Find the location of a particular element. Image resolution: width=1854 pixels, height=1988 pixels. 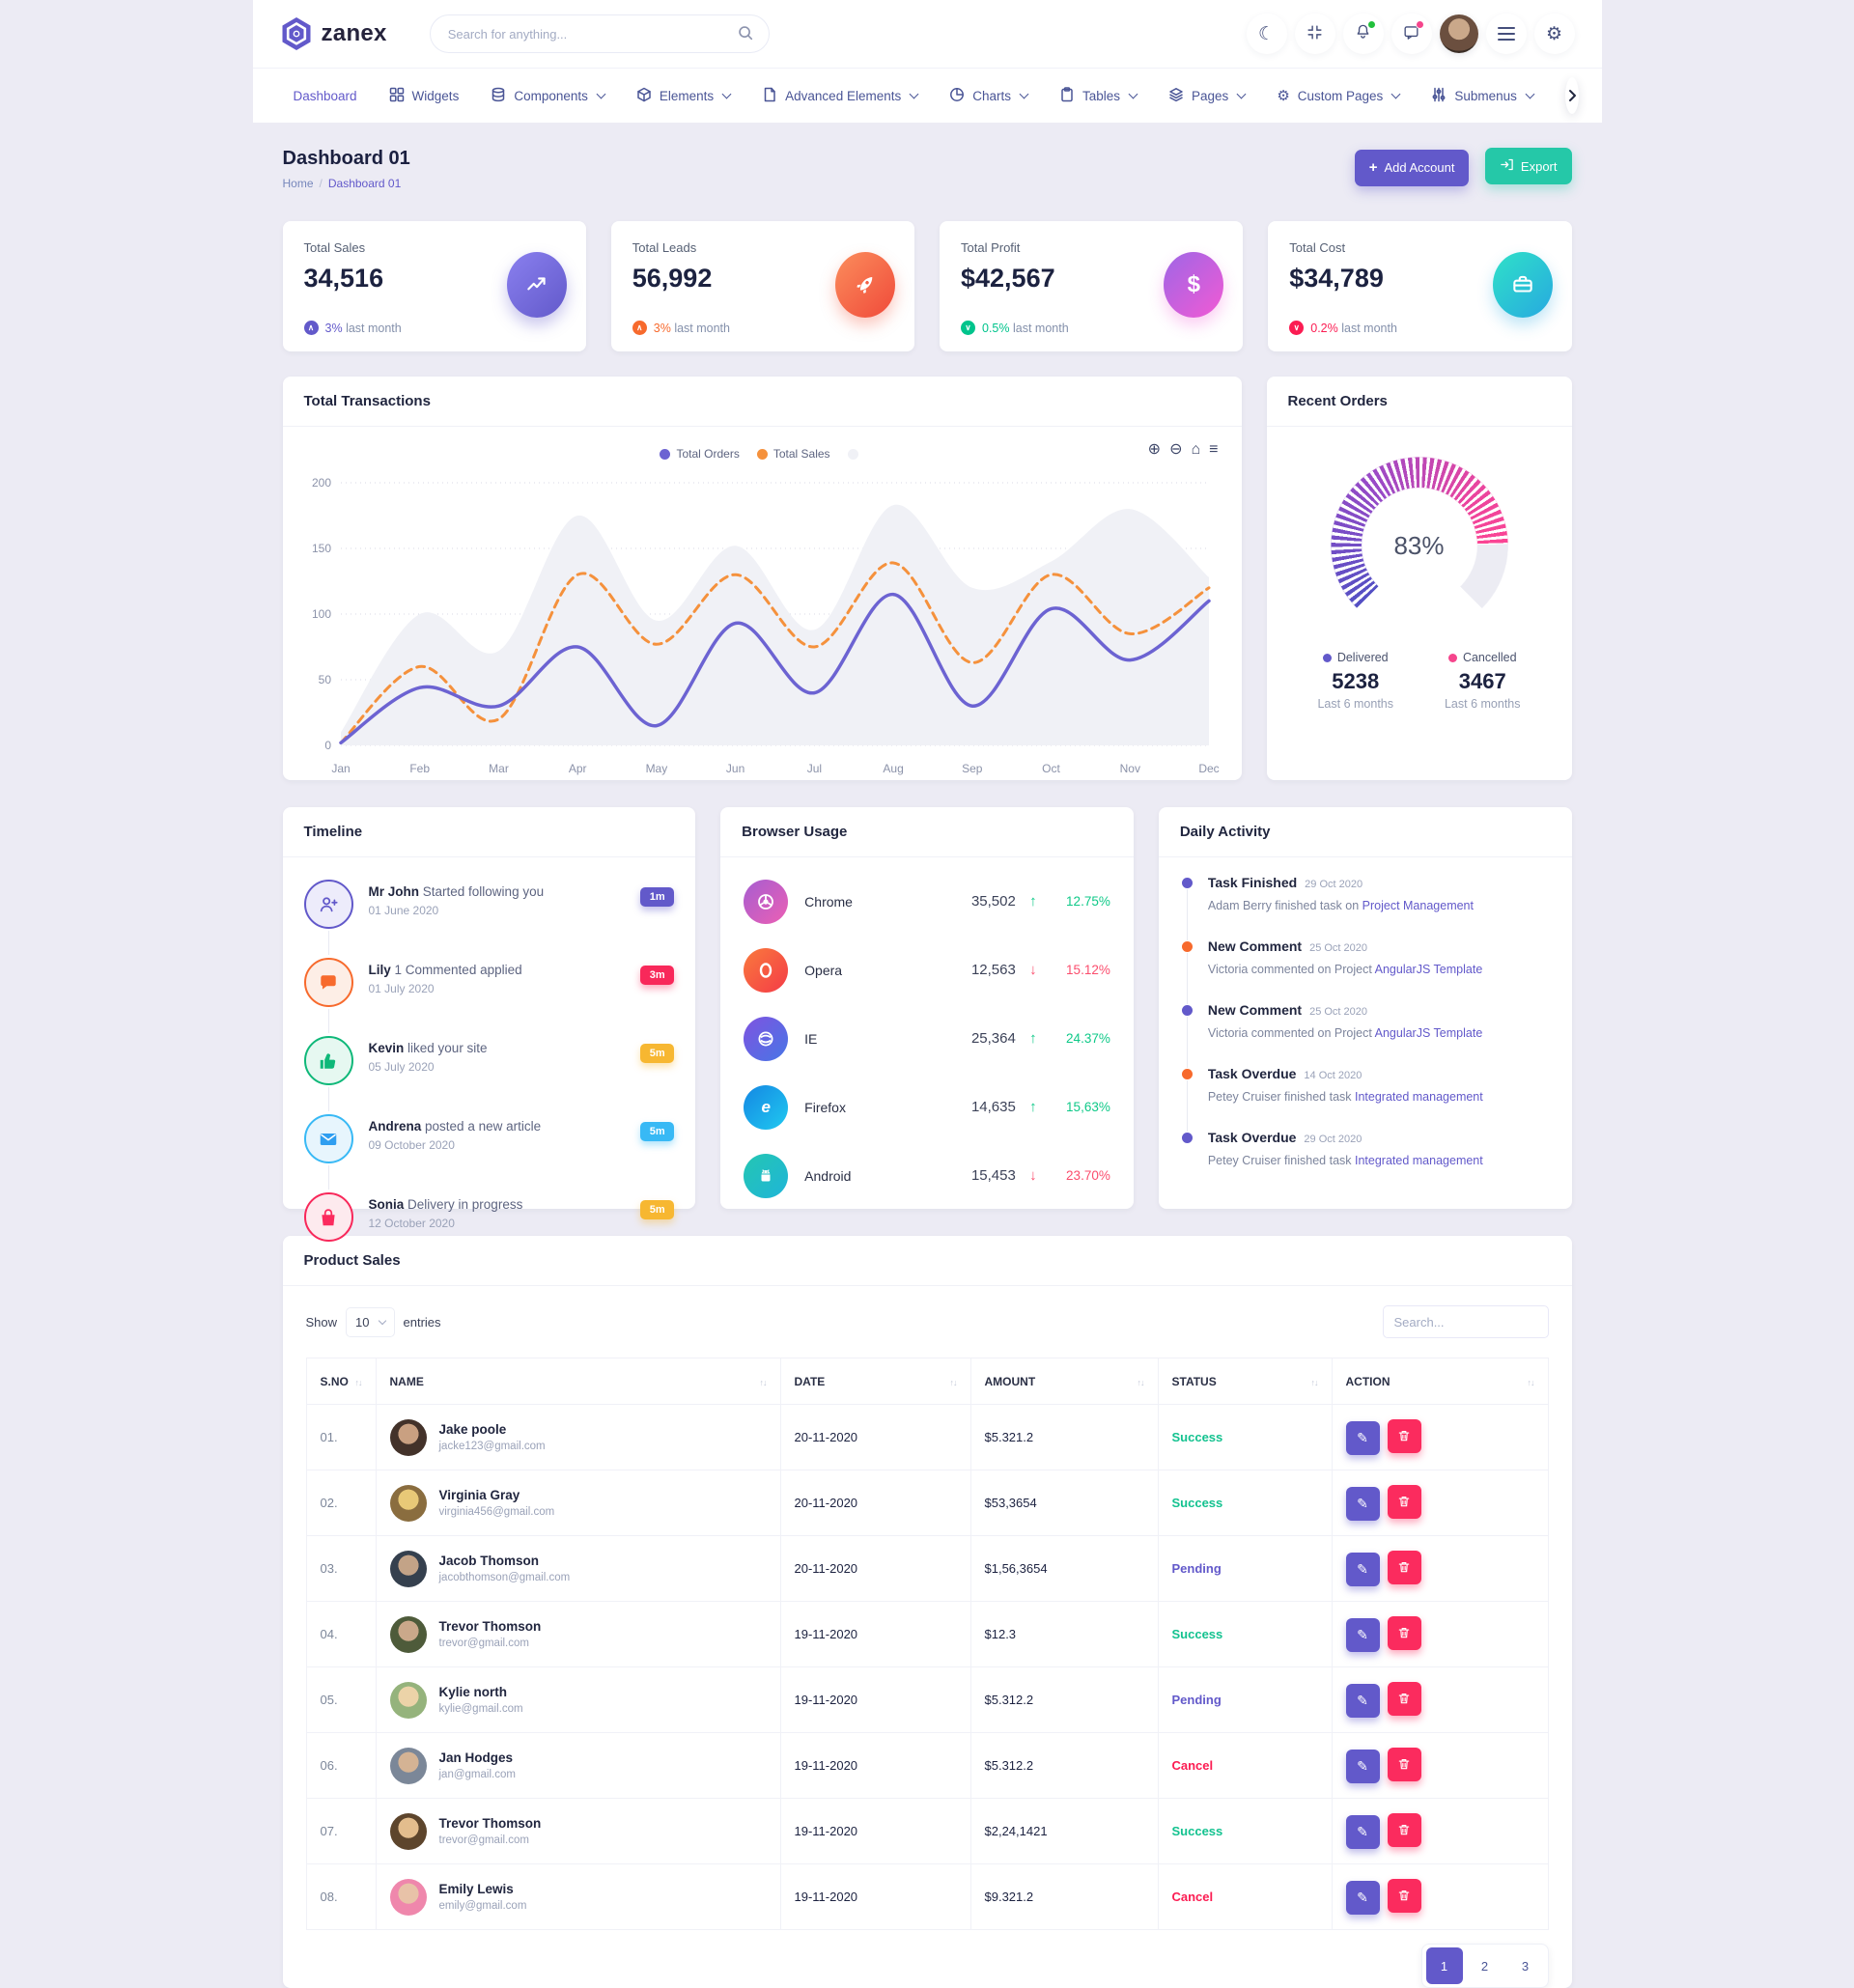

activity-dot is located at coordinates (1187, 1011).